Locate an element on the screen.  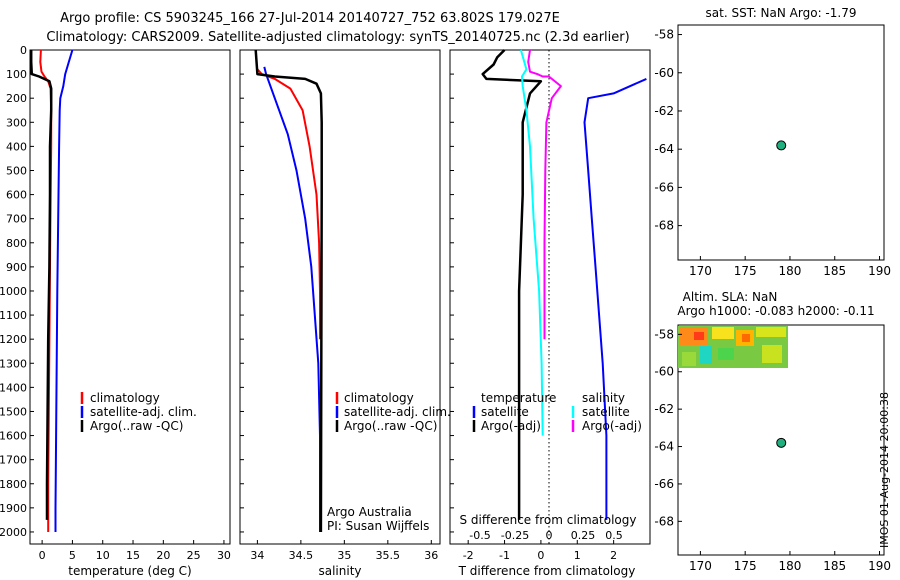
series-line-salinity-argo-adj- is located at coordinates (544, 194).